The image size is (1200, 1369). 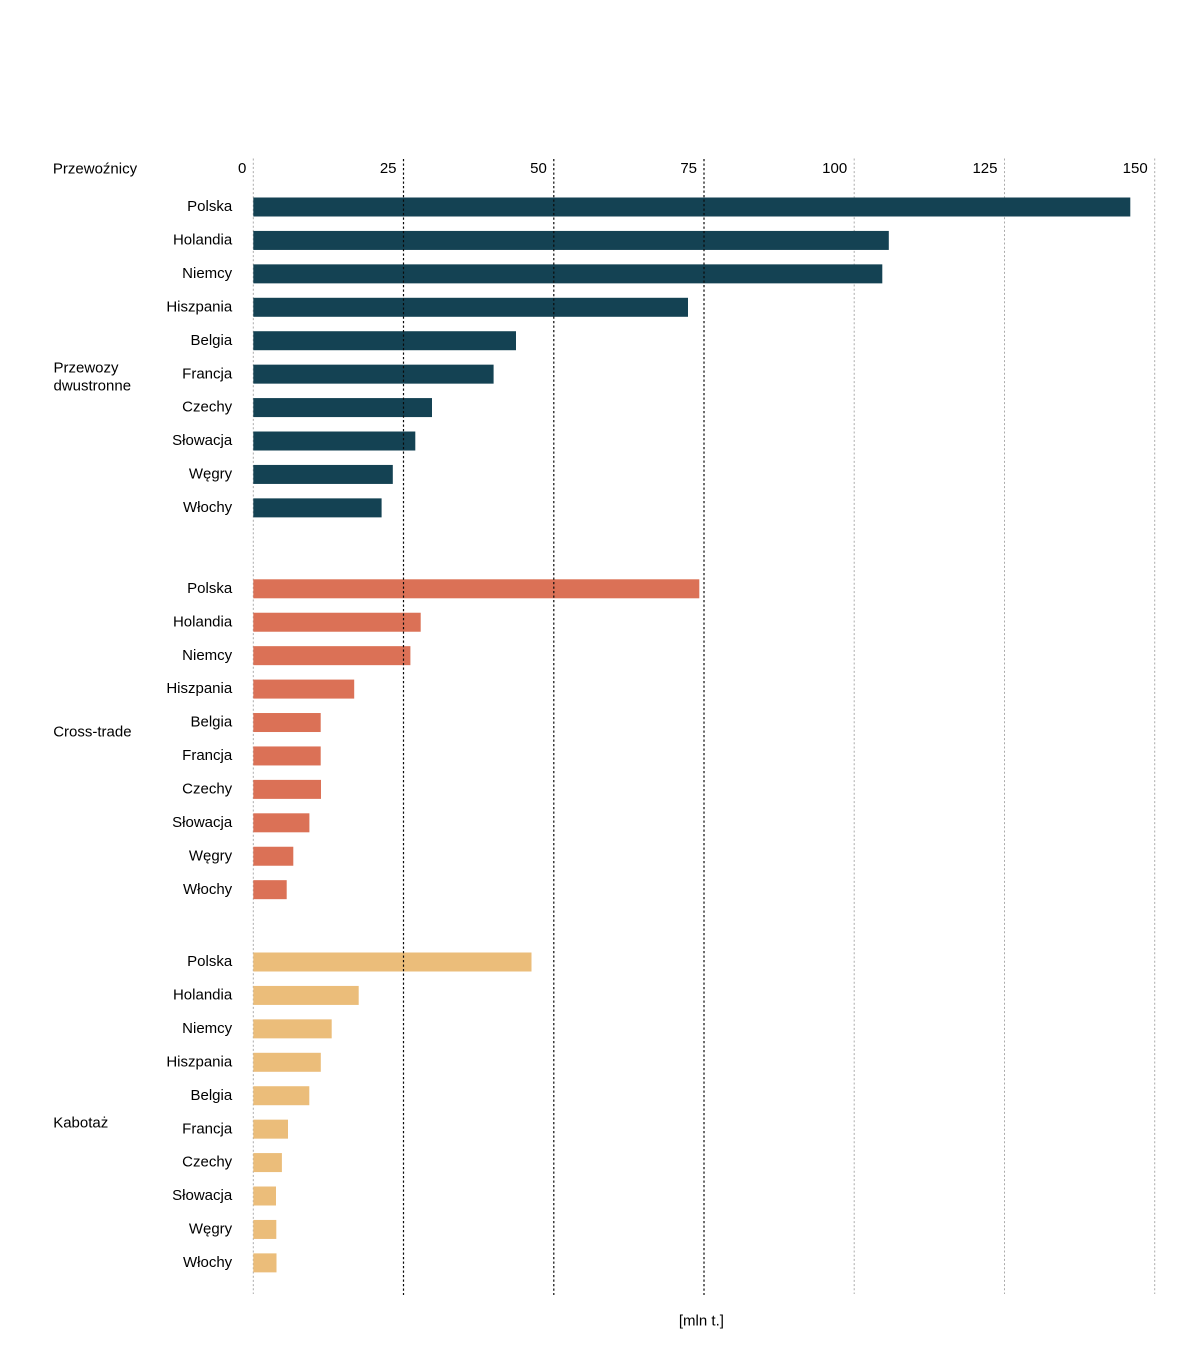 What do you see at coordinates (1135, 168) in the screenshot?
I see `svg-text: 150` at bounding box center [1135, 168].